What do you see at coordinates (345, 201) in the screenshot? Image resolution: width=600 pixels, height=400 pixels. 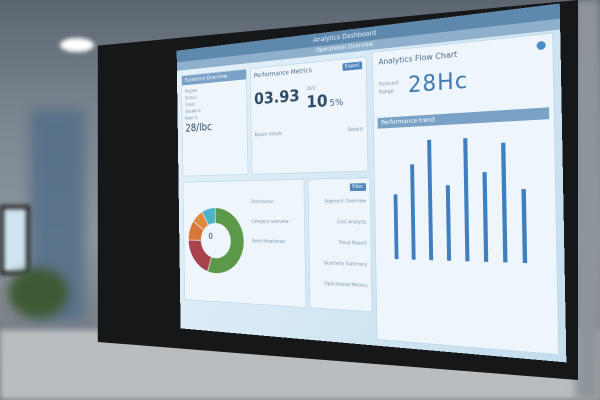 I see `list-item: Segment Overview` at bounding box center [345, 201].